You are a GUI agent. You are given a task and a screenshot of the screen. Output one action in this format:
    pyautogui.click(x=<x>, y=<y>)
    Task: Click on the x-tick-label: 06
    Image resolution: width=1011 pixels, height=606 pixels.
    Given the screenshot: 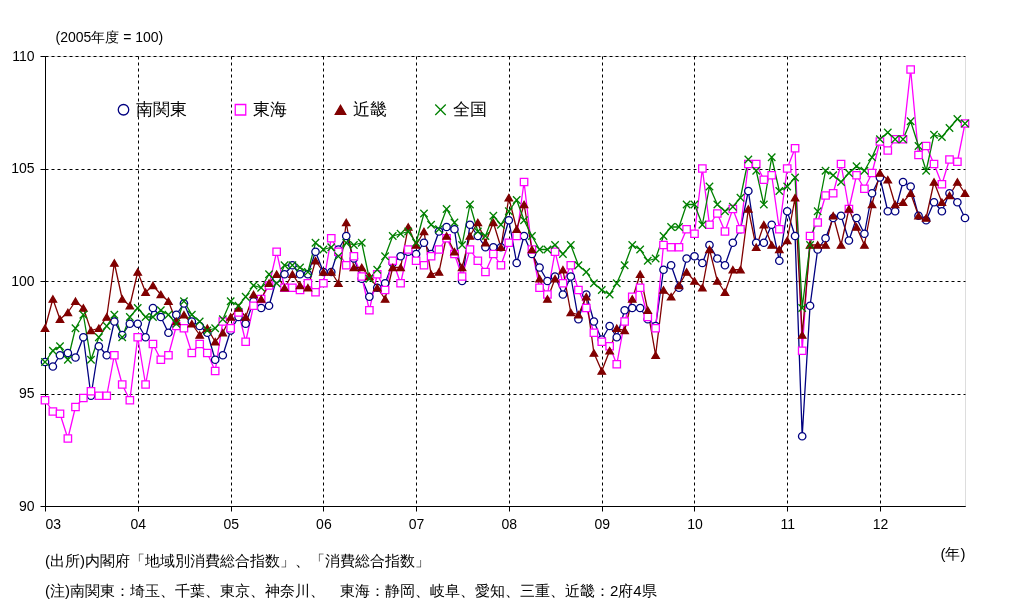 What is the action you would take?
    pyautogui.click(x=324, y=523)
    